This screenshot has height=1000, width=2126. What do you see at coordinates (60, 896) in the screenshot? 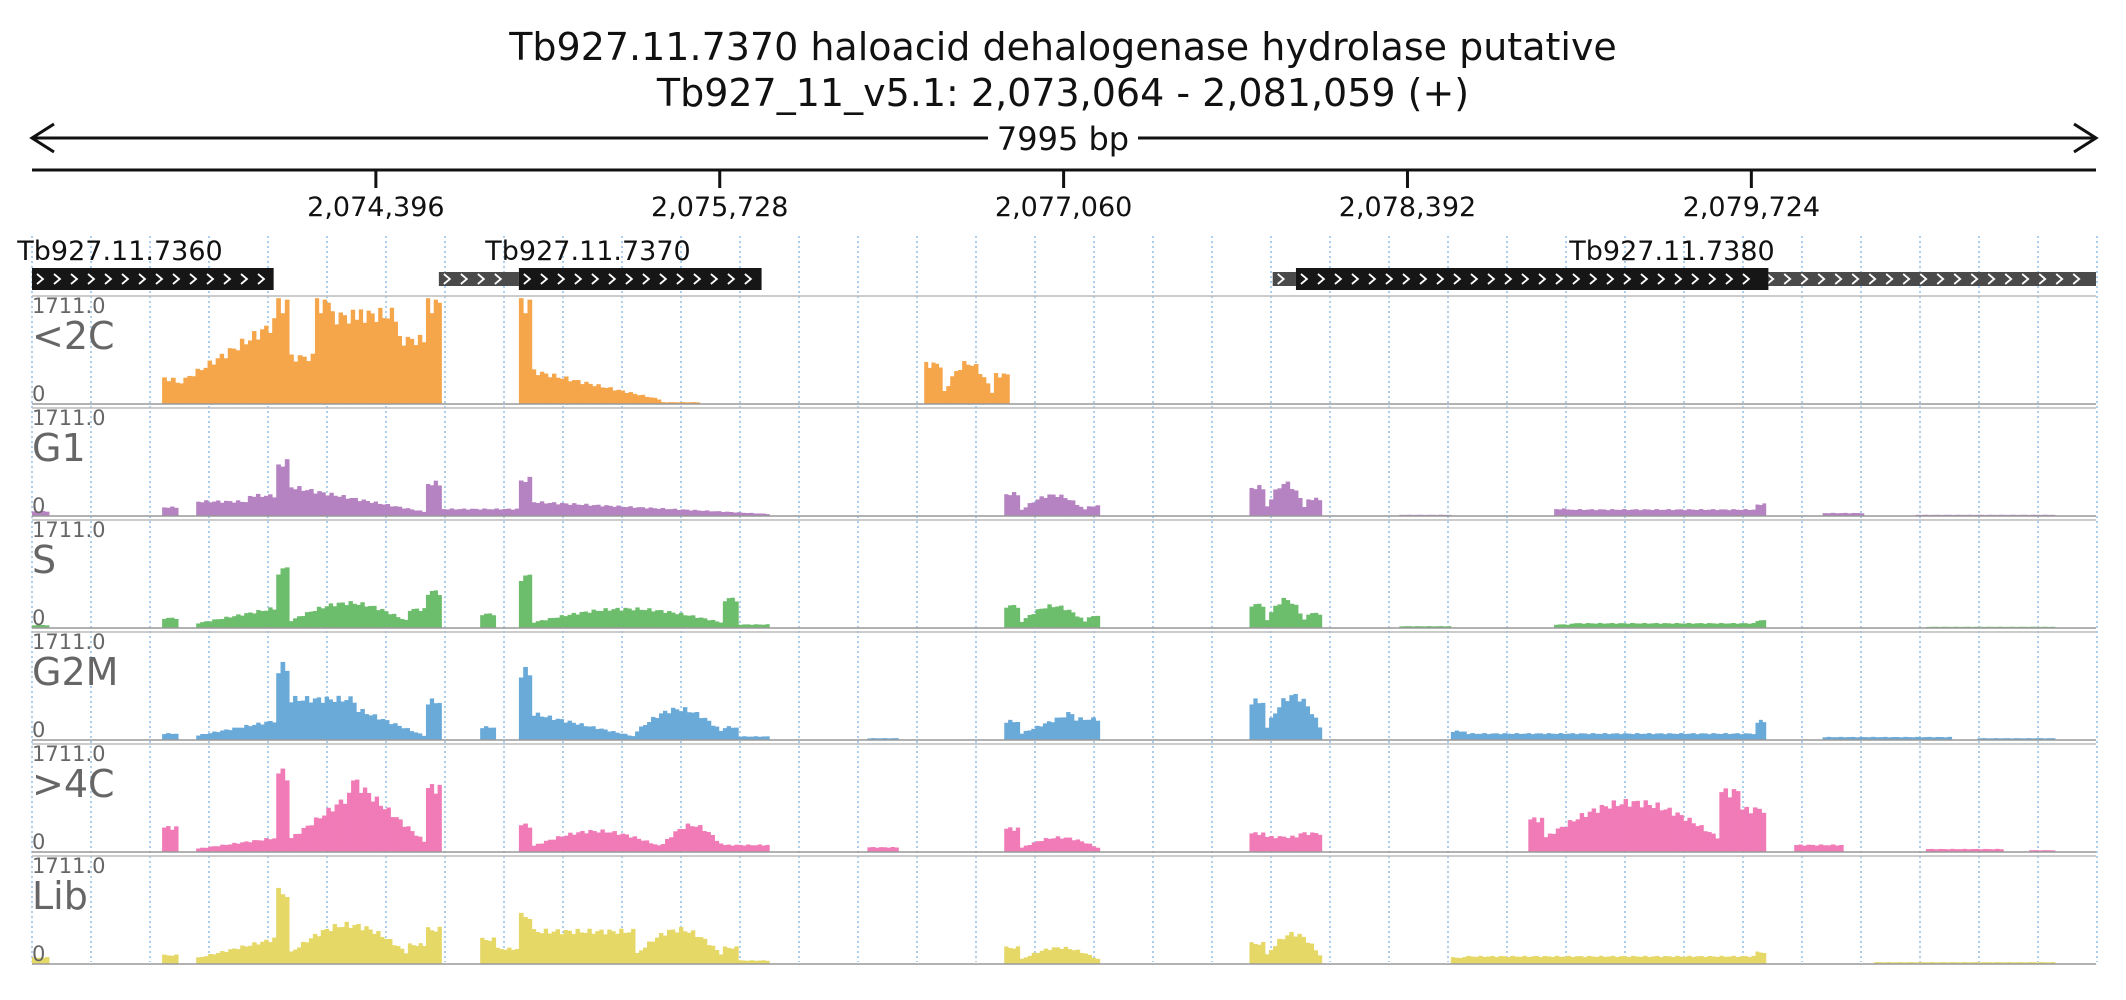
I see `track-name: Lib` at bounding box center [60, 896].